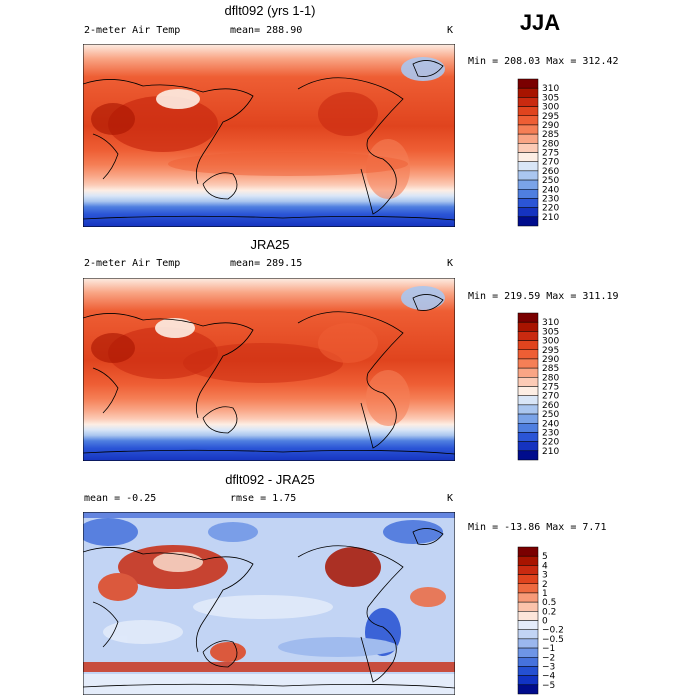 The image size is (700, 700). Describe the element at coordinates (553, 640) in the screenshot. I see `colorbar-tick-label: −0.5` at that location.